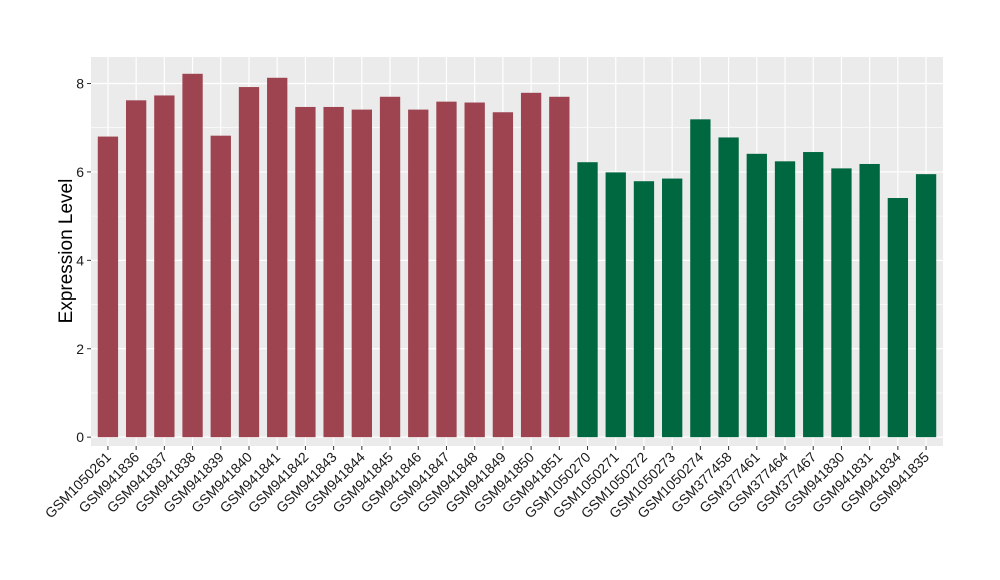 The width and height of the screenshot is (1000, 580). I want to click on bar-GSM941834, so click(898, 318).